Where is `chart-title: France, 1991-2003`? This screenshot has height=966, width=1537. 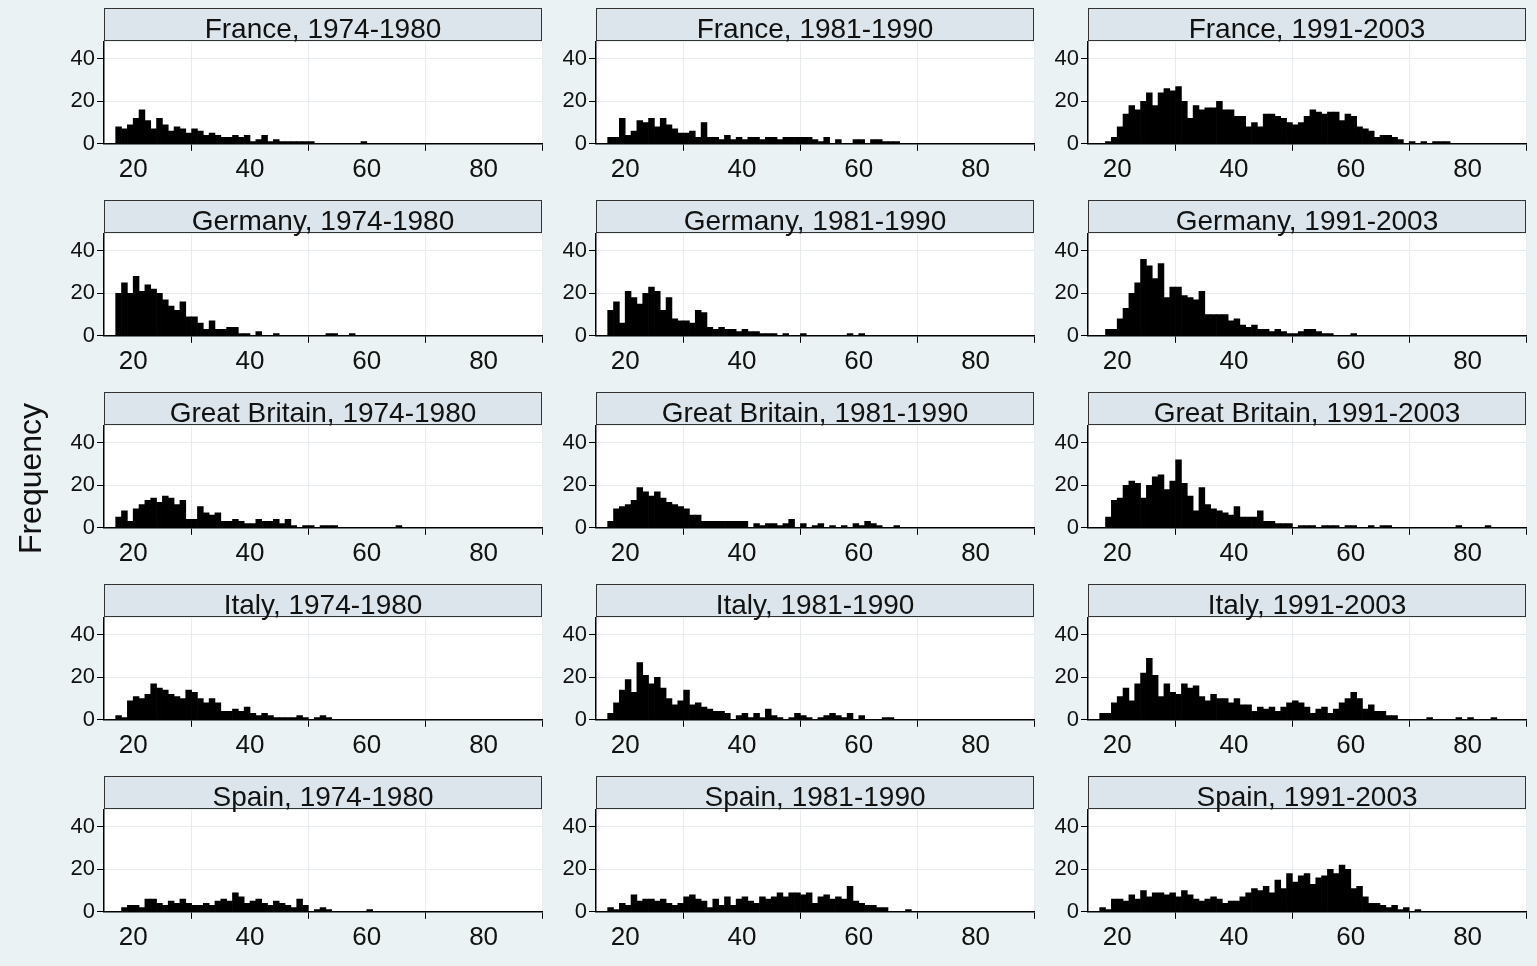 chart-title: France, 1991-2003 is located at coordinates (1307, 26).